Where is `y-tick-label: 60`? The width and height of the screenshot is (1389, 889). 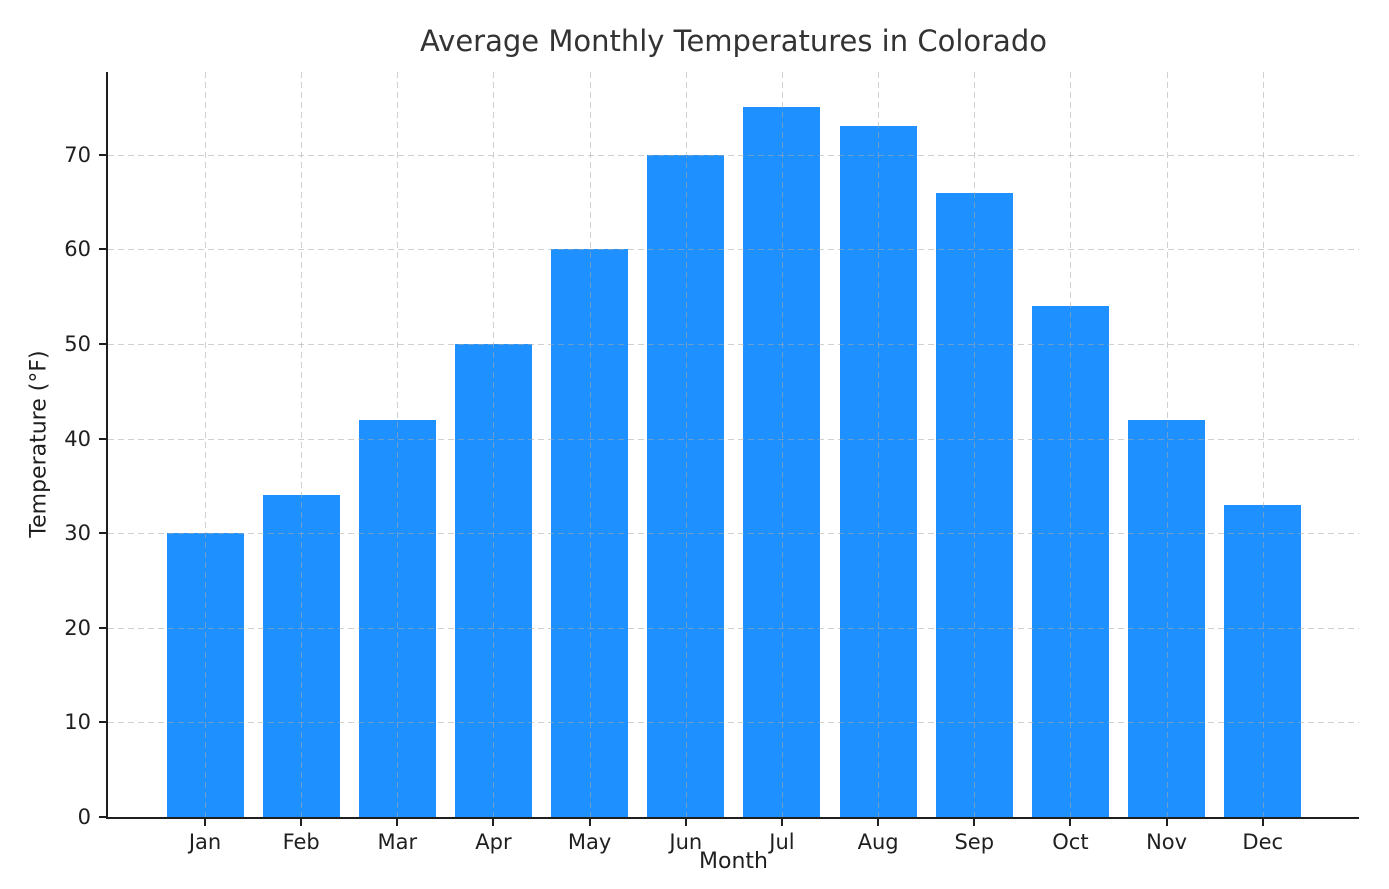 y-tick-label: 60 is located at coordinates (77, 249).